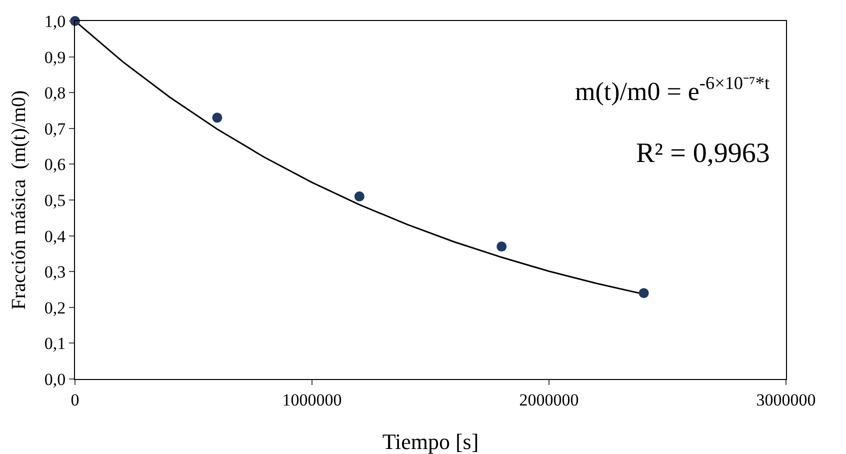 Image resolution: width=846 pixels, height=454 pixels. Describe the element at coordinates (55, 128) in the screenshot. I see `y-tick-label: 0,7` at that location.